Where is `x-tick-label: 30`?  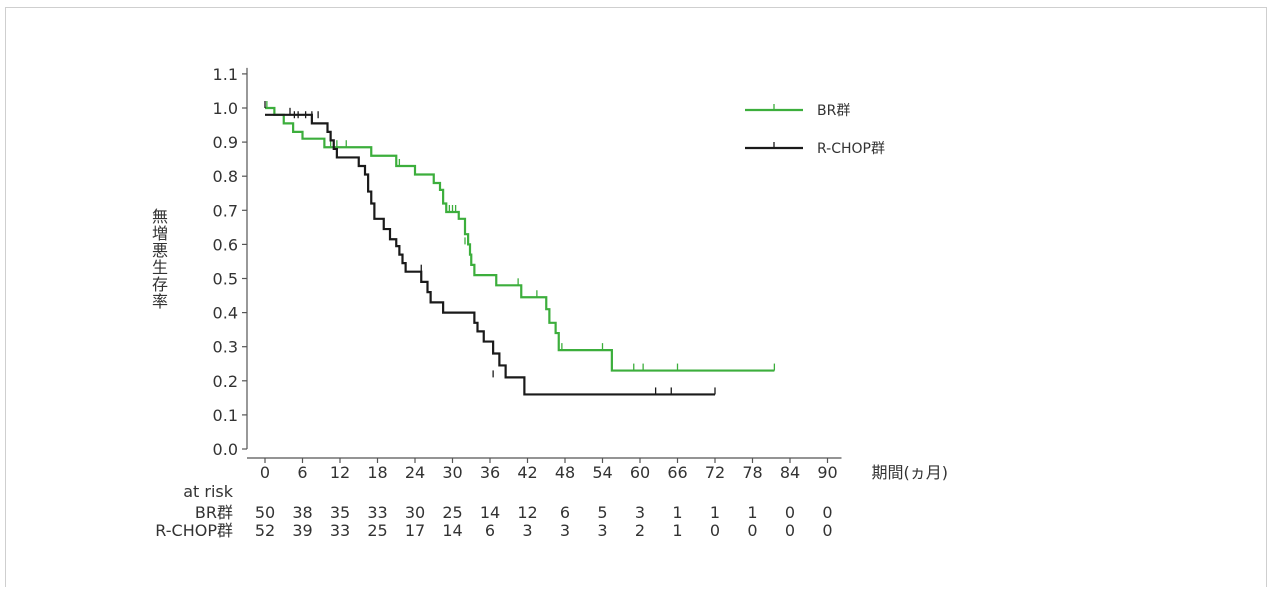
x-tick-label: 30 is located at coordinates (452, 472).